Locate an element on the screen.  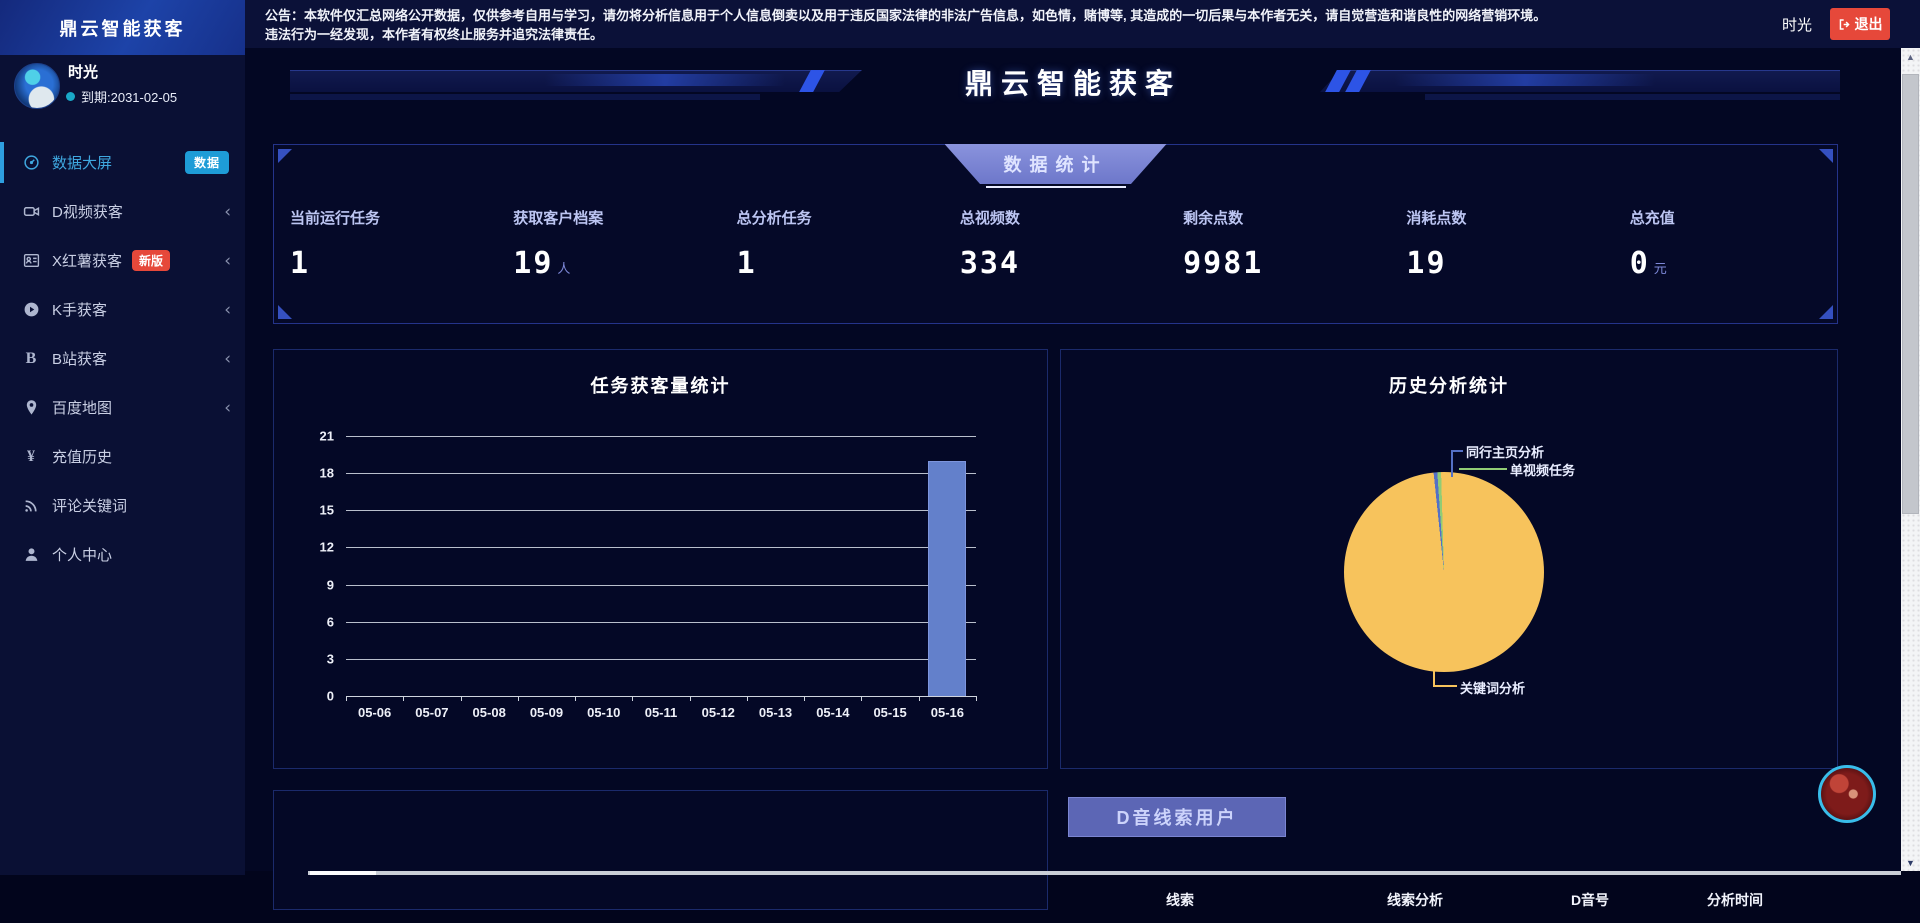
sidebar-item-label: X红薯获客 is located at coordinates (87, 261).